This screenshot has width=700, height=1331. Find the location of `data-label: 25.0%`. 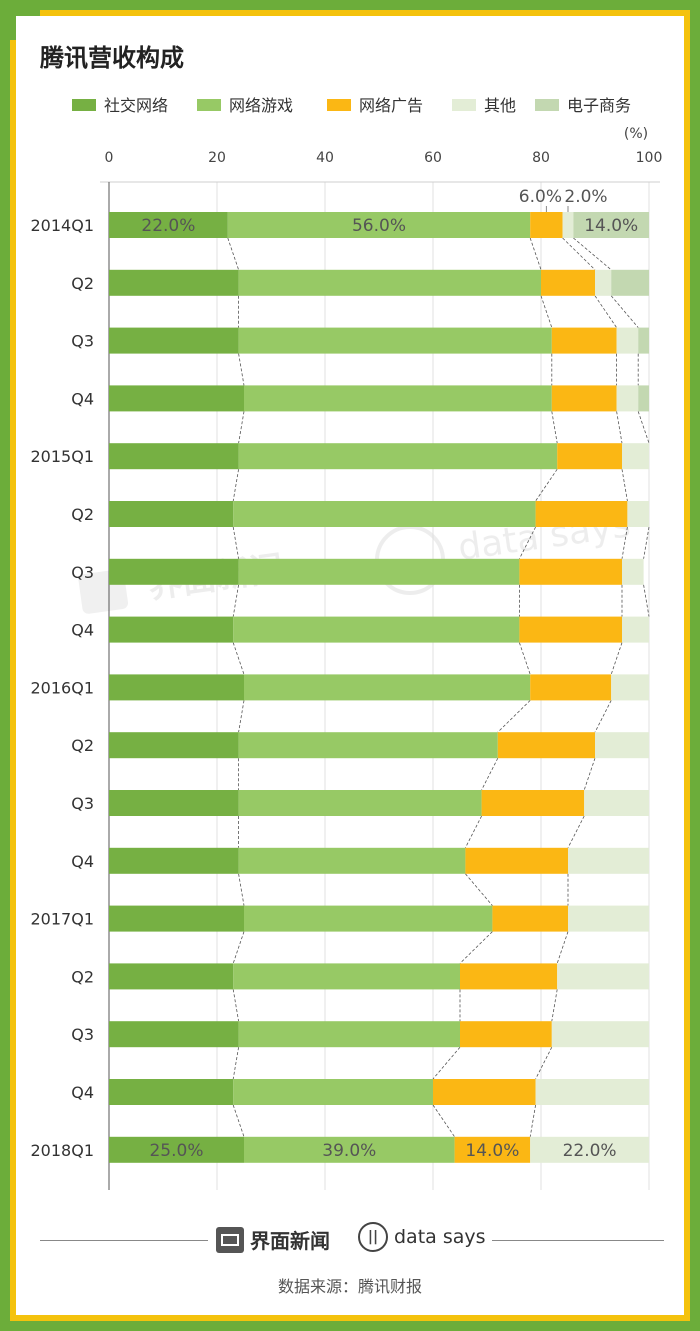

data-label: 25.0% is located at coordinates (176, 1151).